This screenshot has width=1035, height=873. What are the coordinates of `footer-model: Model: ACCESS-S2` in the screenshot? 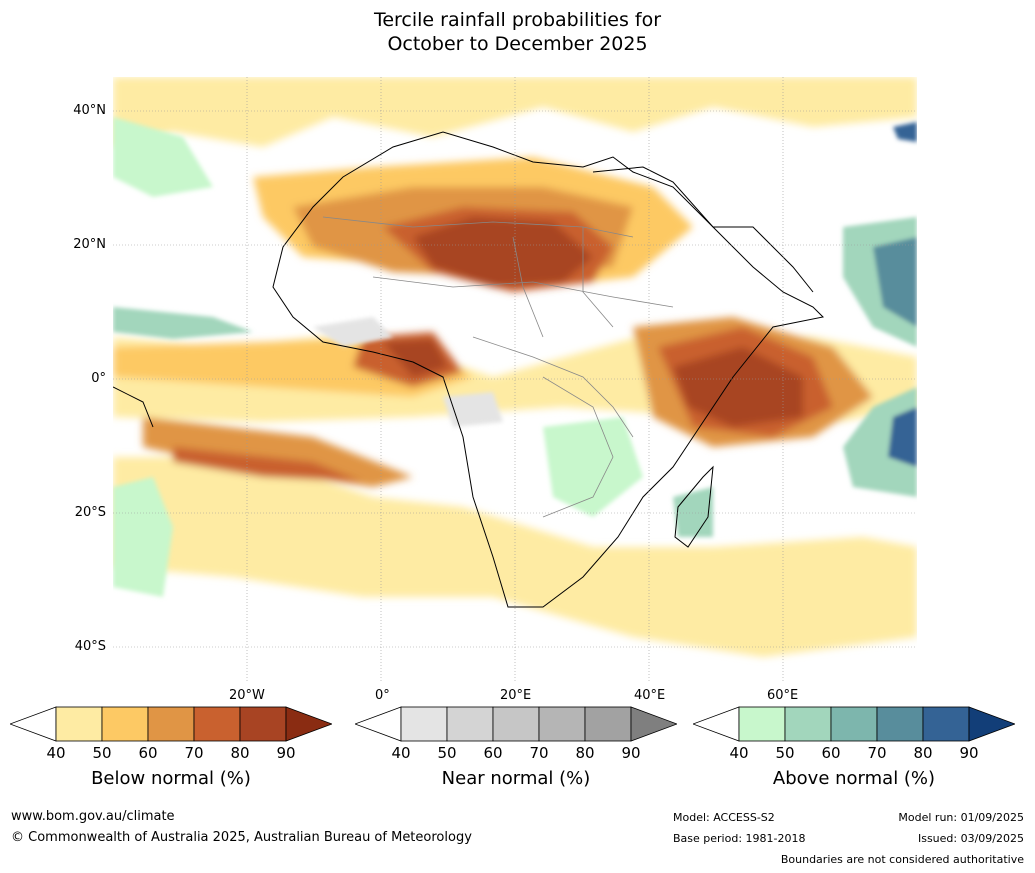 It's located at (724, 817).